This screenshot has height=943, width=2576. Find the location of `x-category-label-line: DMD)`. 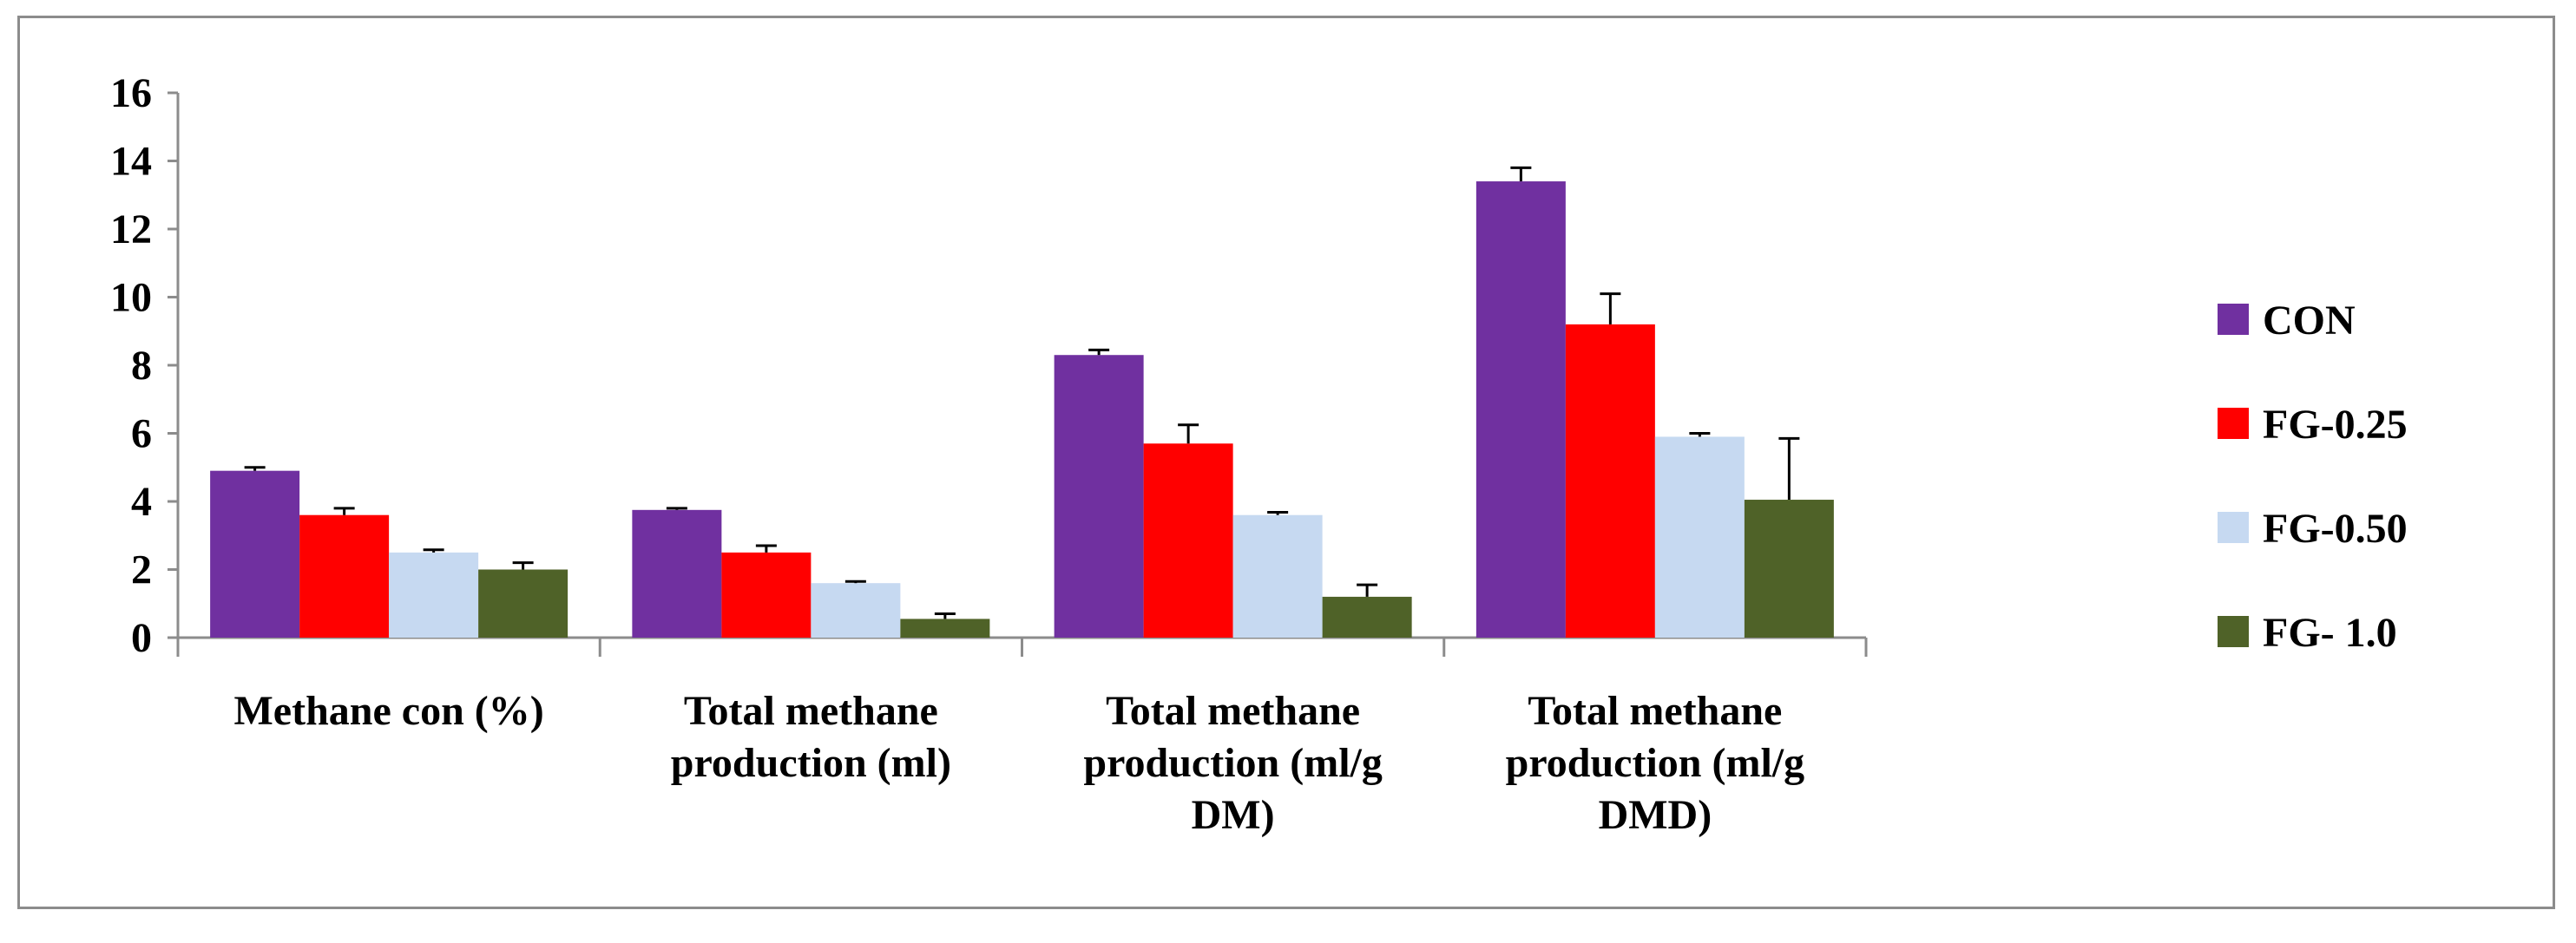

x-category-label-line: DMD) is located at coordinates (1655, 815).